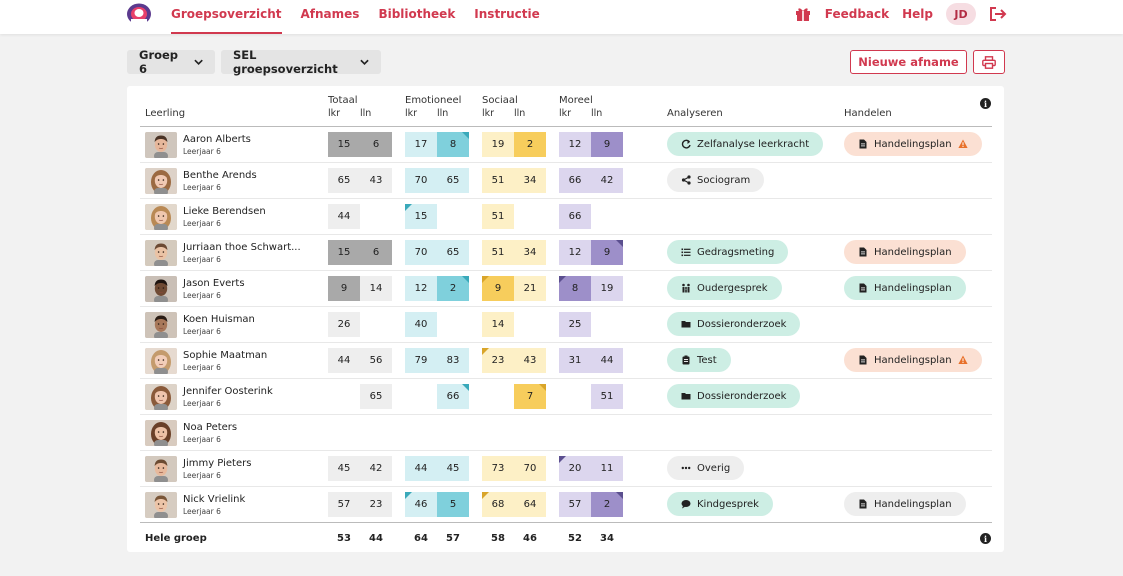 Image resolution: width=1123 pixels, height=576 pixels. I want to click on score-cell-total-lkr: 57, so click(344, 504).